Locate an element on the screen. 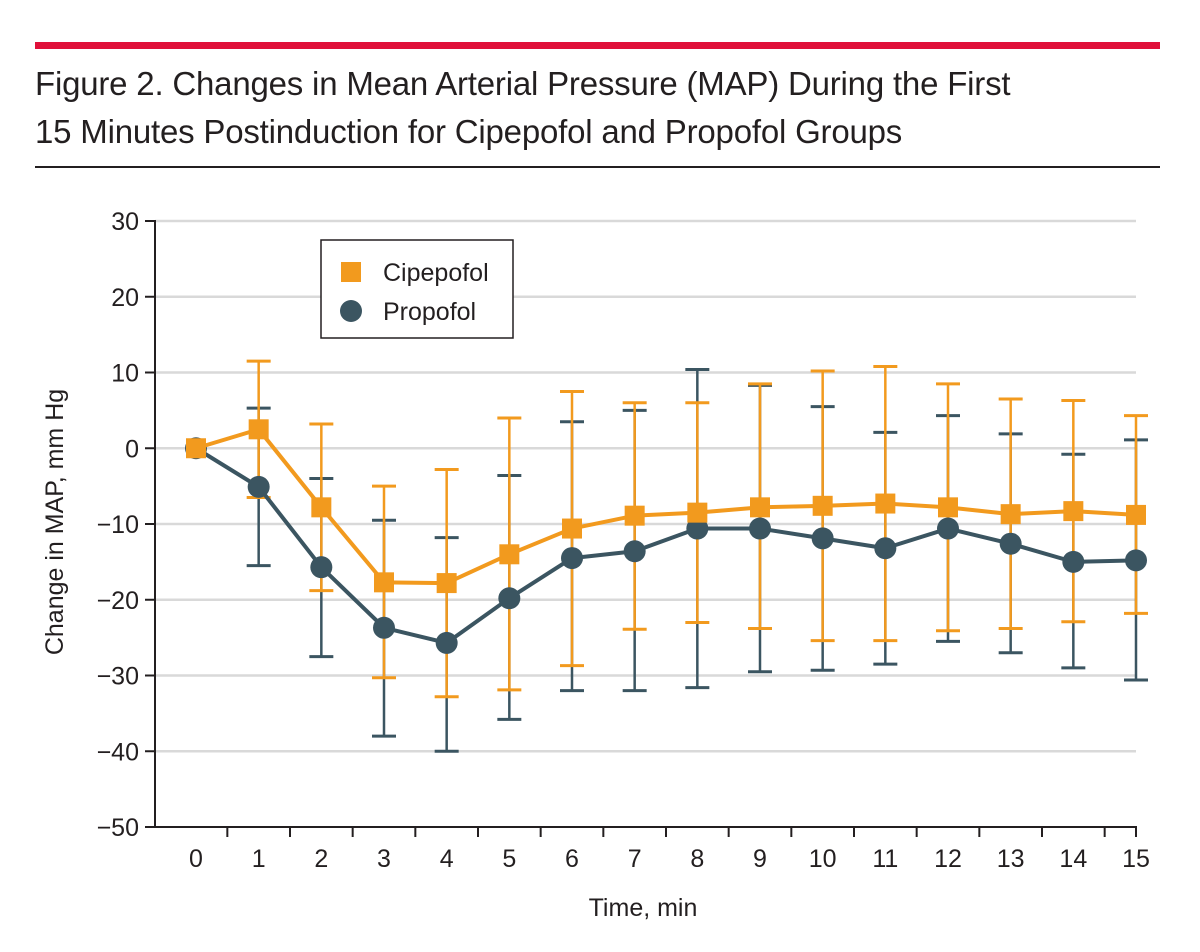 Image resolution: width=1200 pixels, height=952 pixels. y-axis-label: Change in MAP, mm Hg is located at coordinates (55, 522).